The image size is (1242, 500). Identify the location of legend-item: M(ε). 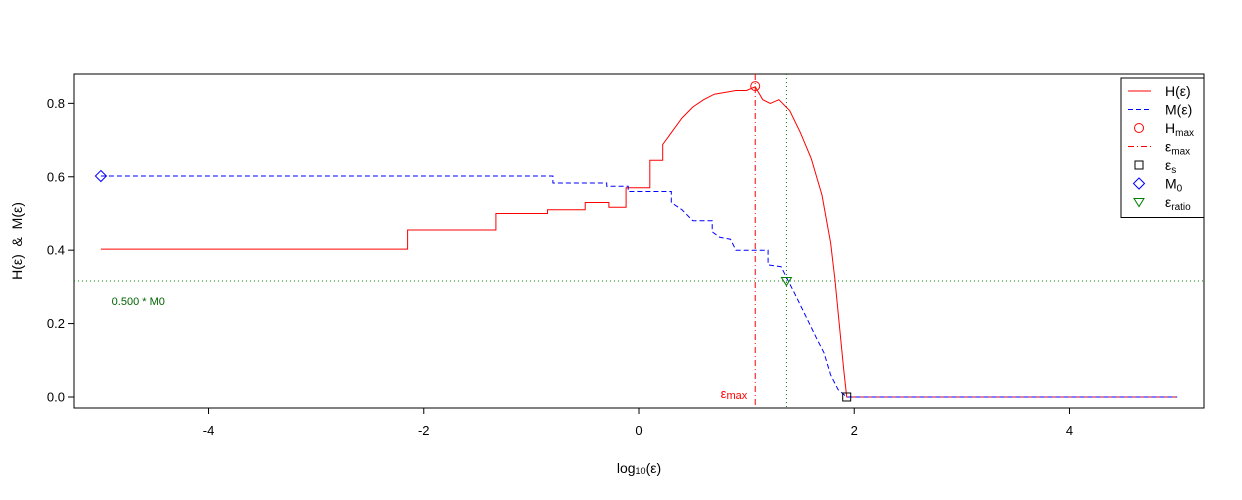
(1160, 110).